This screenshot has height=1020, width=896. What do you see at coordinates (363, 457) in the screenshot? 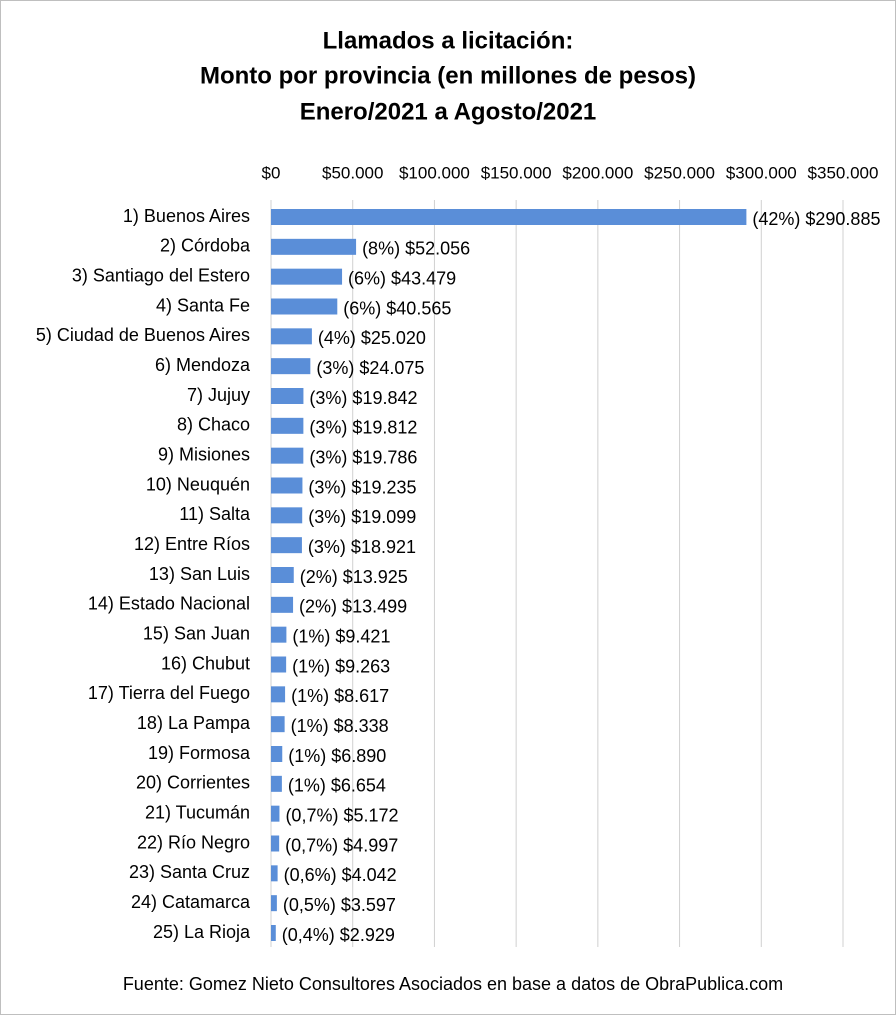
I see `data-label: (3%) $19.786` at bounding box center [363, 457].